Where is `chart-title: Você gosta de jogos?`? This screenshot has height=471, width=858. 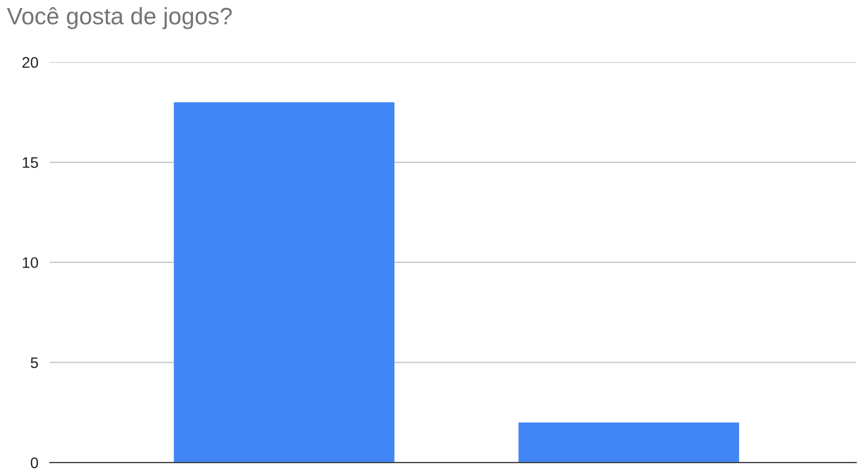
chart-title: Você gosta de jogos? is located at coordinates (119, 18).